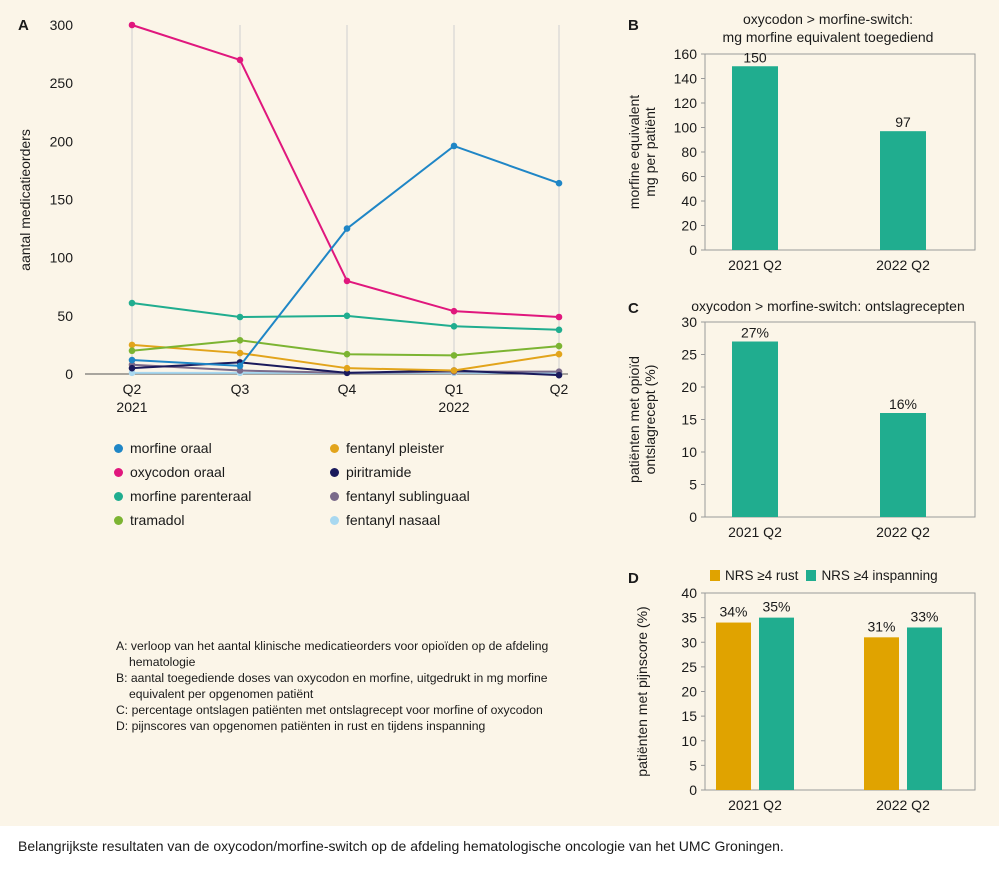 The image size is (999, 871). Describe the element at coordinates (689, 667) in the screenshot. I see `d-ytick-label: 25` at that location.